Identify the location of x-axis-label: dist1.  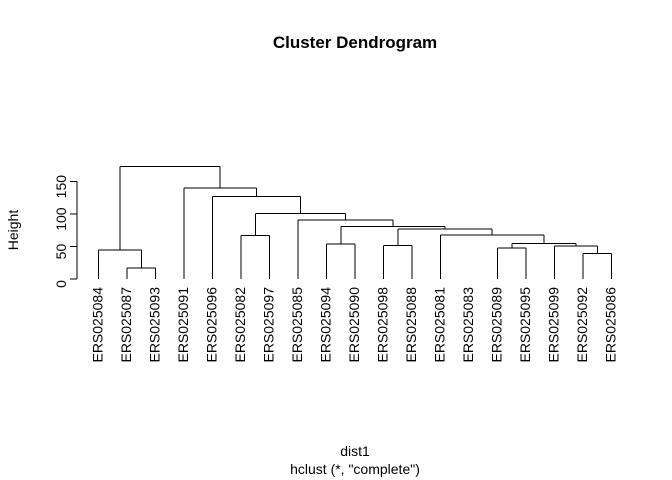
(355, 451).